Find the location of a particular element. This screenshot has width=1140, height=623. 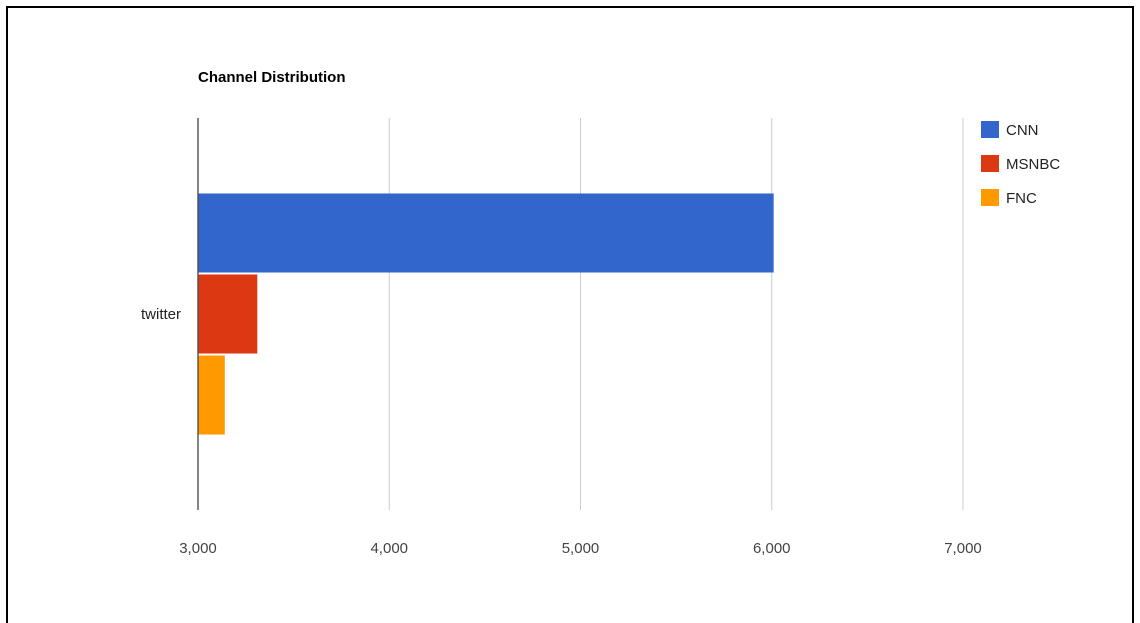

bar-cnn is located at coordinates (486, 233).